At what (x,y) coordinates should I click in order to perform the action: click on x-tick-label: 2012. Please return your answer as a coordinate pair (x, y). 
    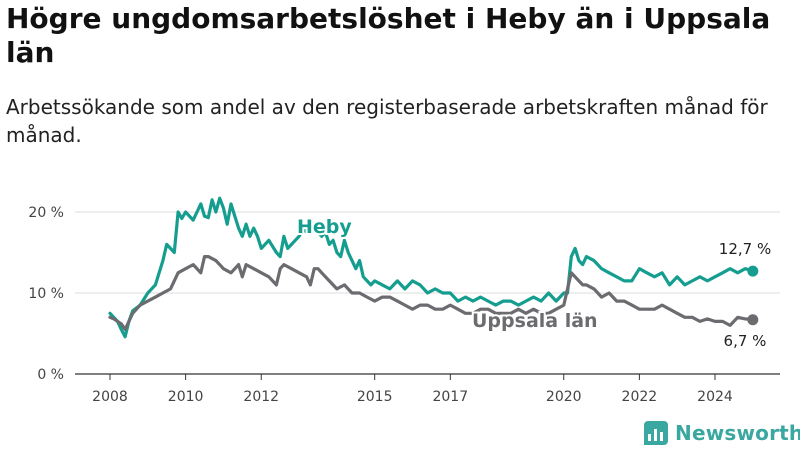
    Looking at the image, I should click on (261, 397).